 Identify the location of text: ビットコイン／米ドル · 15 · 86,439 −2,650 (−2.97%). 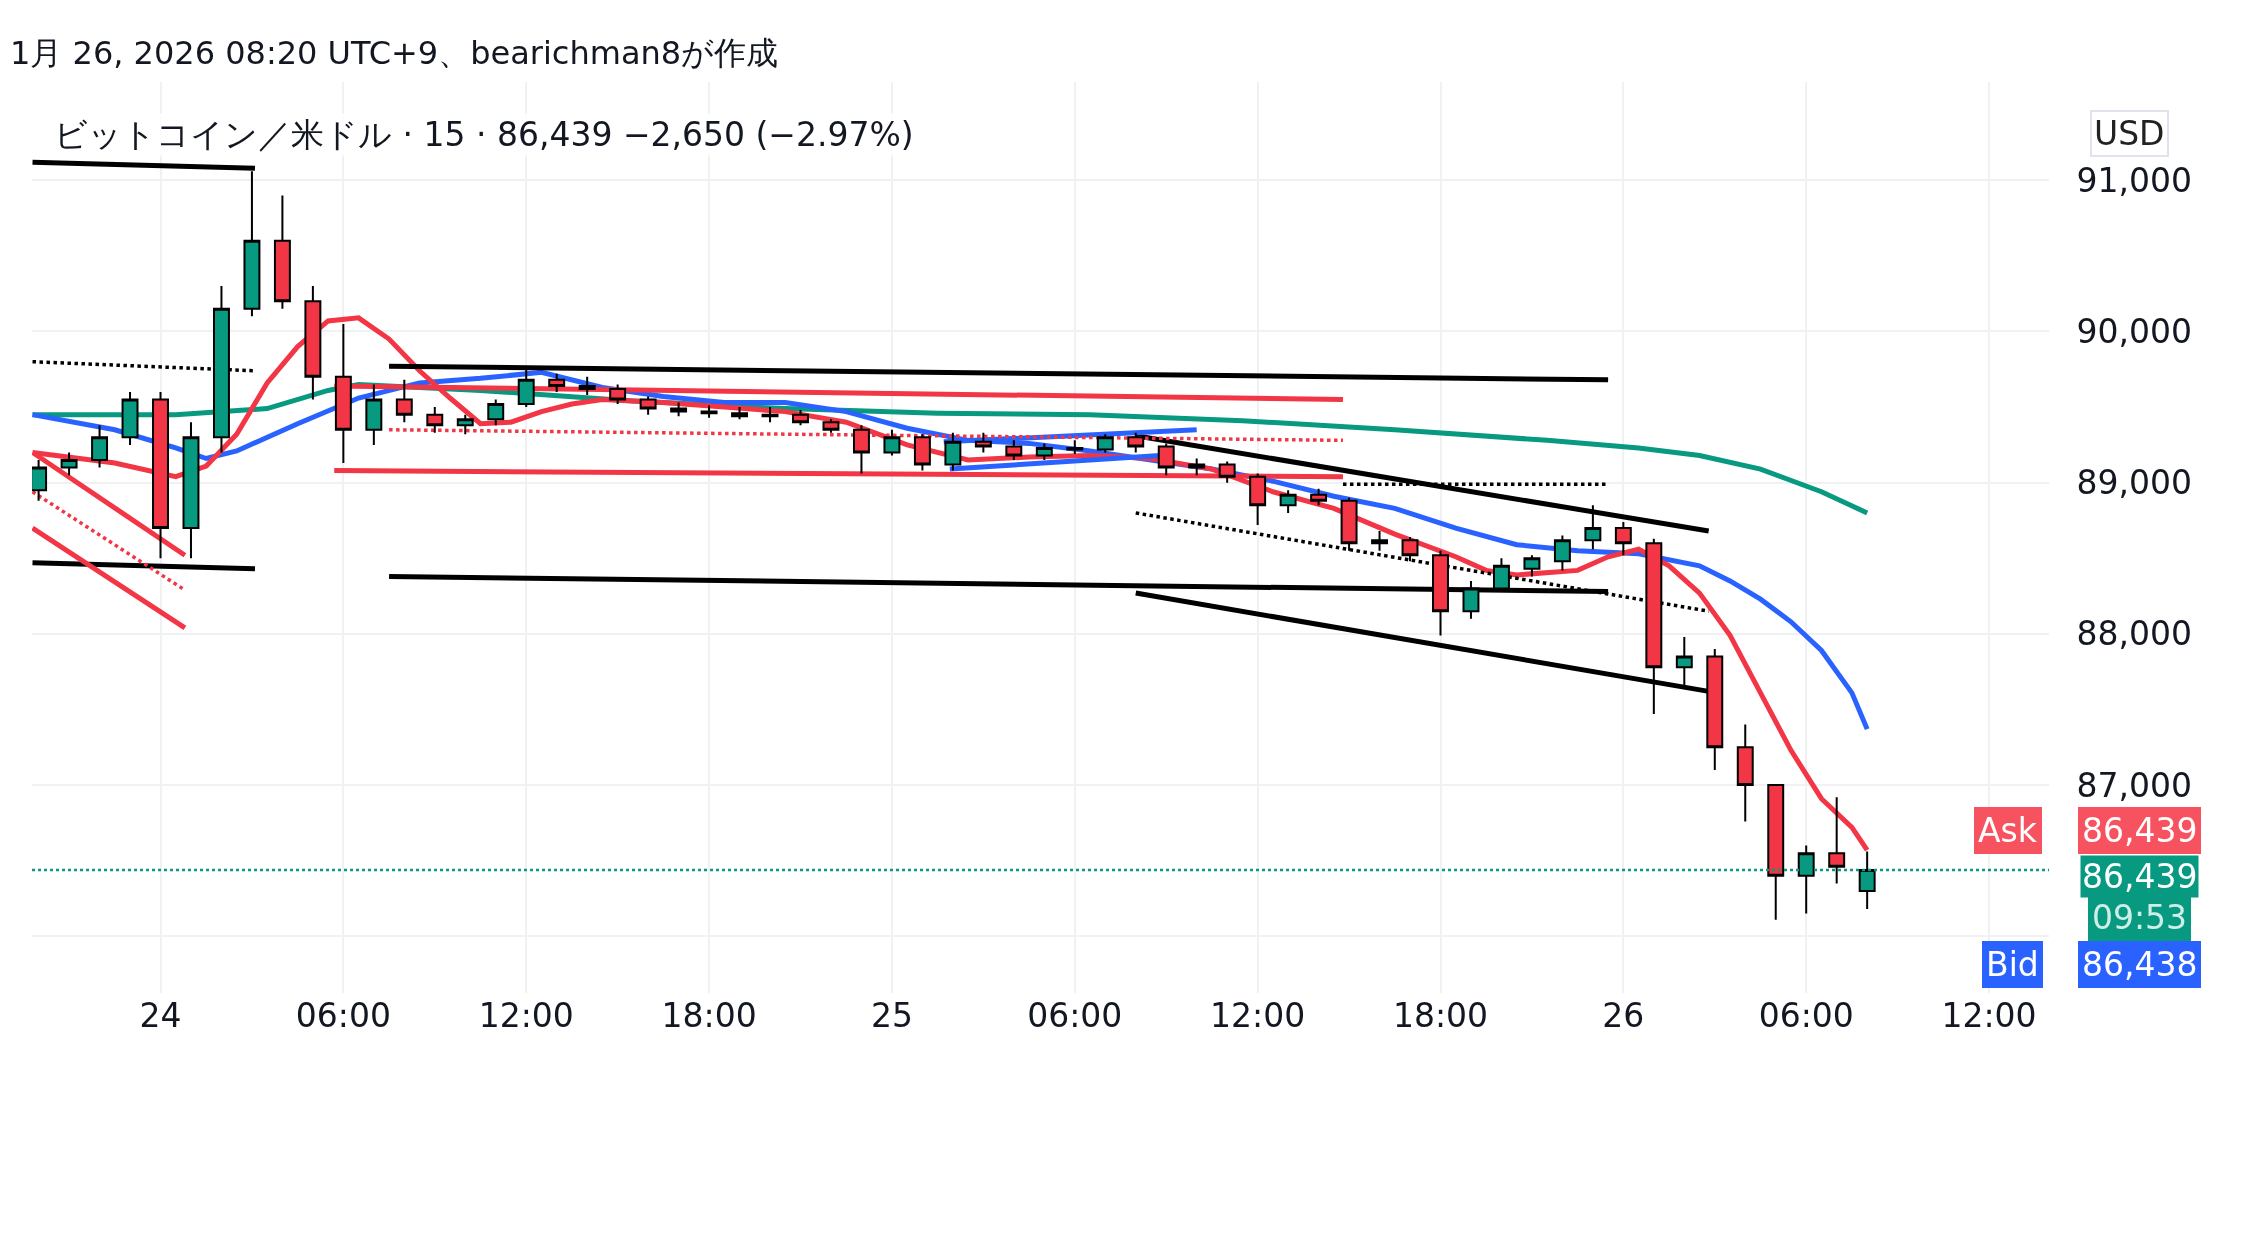
(484, 134).